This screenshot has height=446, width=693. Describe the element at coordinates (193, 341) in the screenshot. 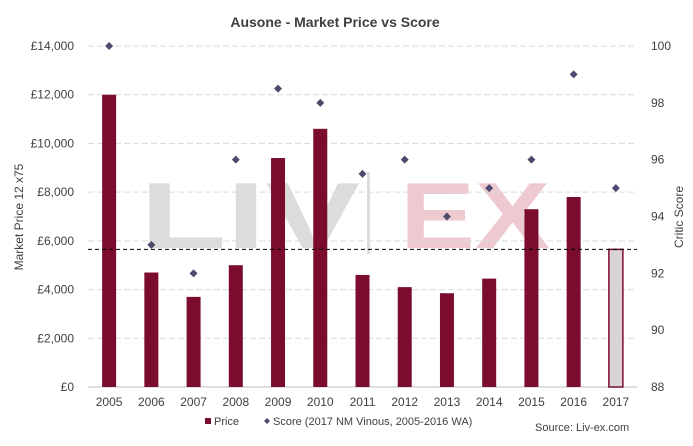

I see `price-bar-2007` at that location.